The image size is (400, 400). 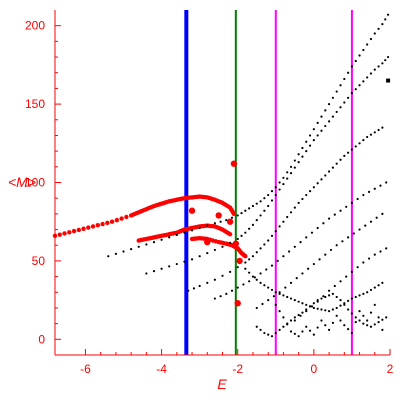 What do you see at coordinates (41, 339) in the screenshot?
I see `y-tick-label: 0` at bounding box center [41, 339].